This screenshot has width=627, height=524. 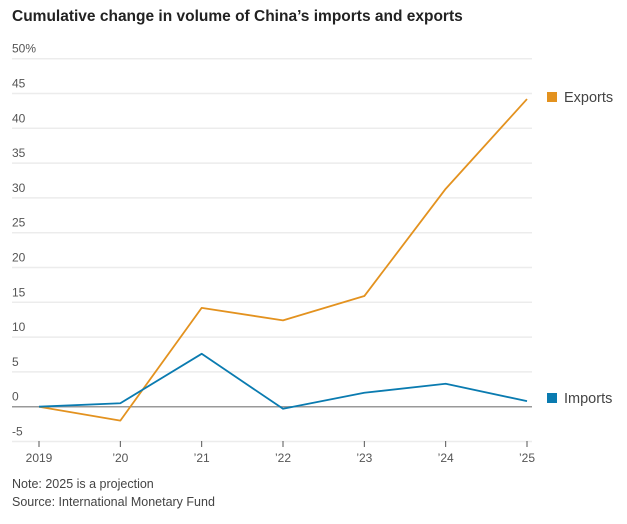 I want to click on y-tick-label: 0, so click(x=15, y=397).